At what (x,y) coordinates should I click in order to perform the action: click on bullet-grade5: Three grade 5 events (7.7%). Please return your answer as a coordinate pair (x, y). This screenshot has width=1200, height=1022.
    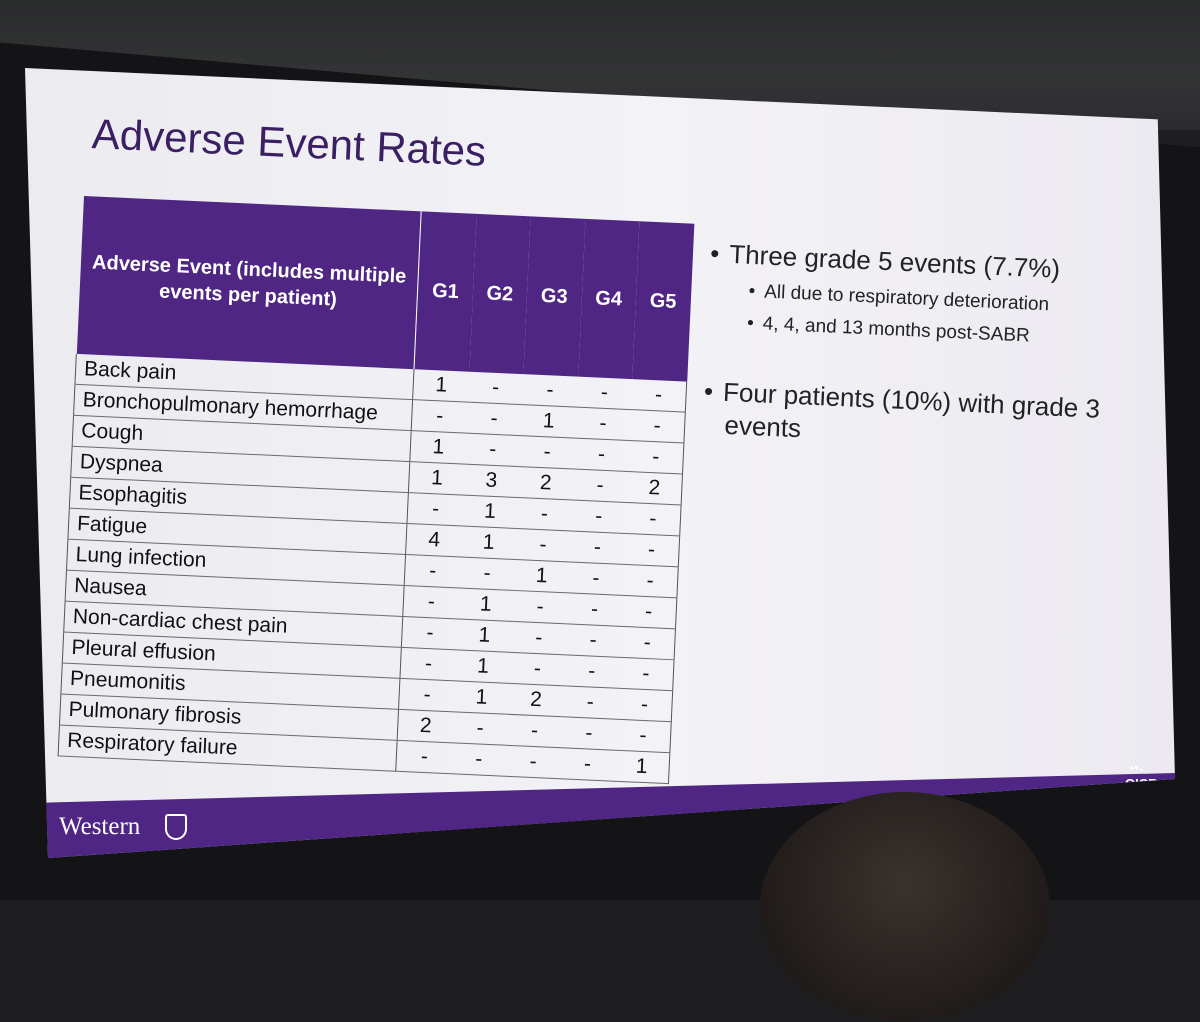
    Looking at the image, I should click on (910, 262).